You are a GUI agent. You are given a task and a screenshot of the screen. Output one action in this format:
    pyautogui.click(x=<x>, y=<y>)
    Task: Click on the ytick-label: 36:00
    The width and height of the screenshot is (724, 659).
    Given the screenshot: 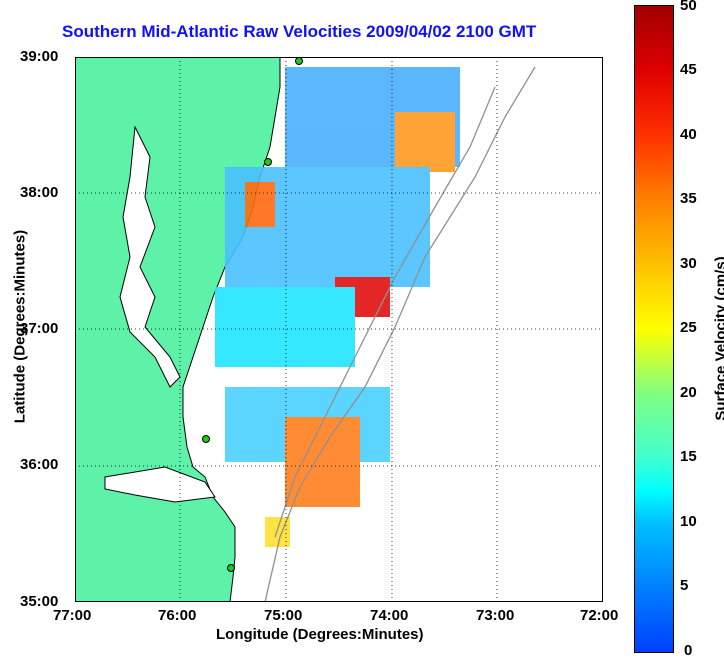 What is the action you would take?
    pyautogui.click(x=39, y=464)
    